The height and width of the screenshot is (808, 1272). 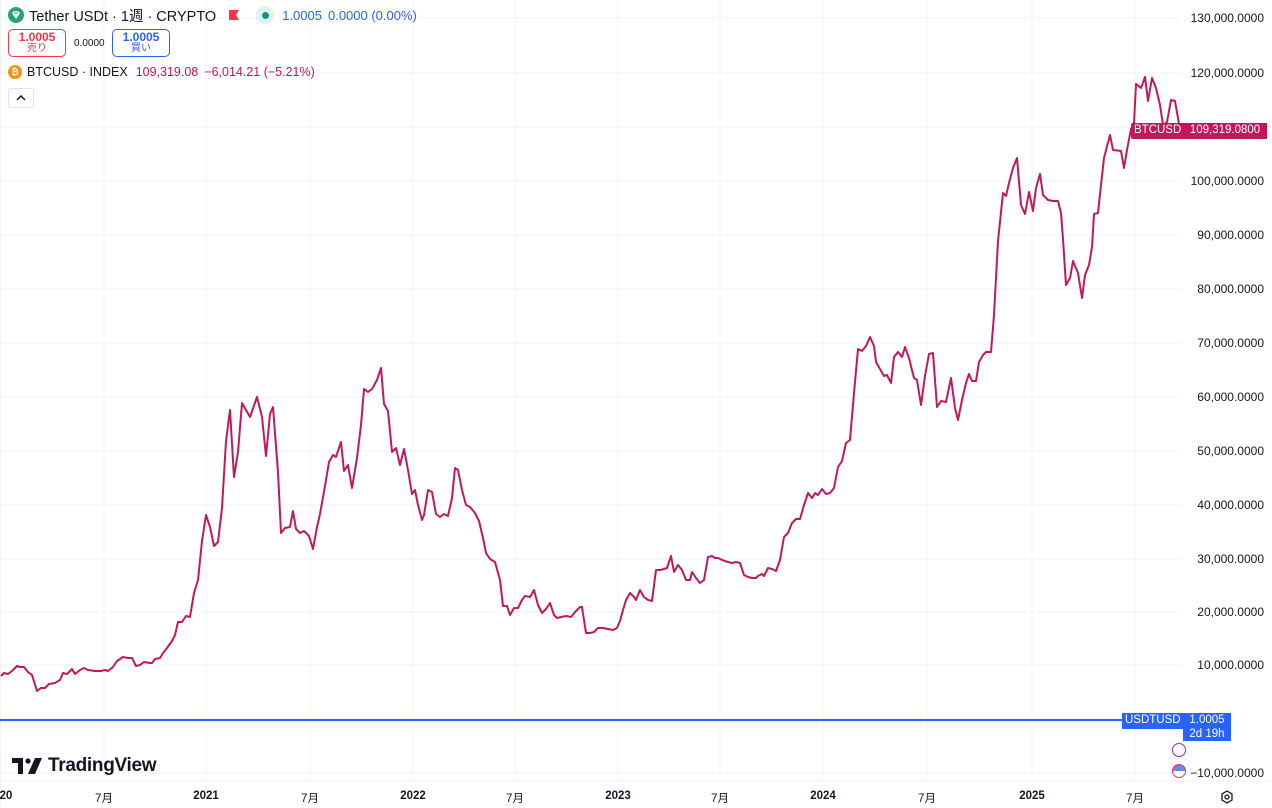 I want to click on symbol-price: 1.0005, so click(x=302, y=15).